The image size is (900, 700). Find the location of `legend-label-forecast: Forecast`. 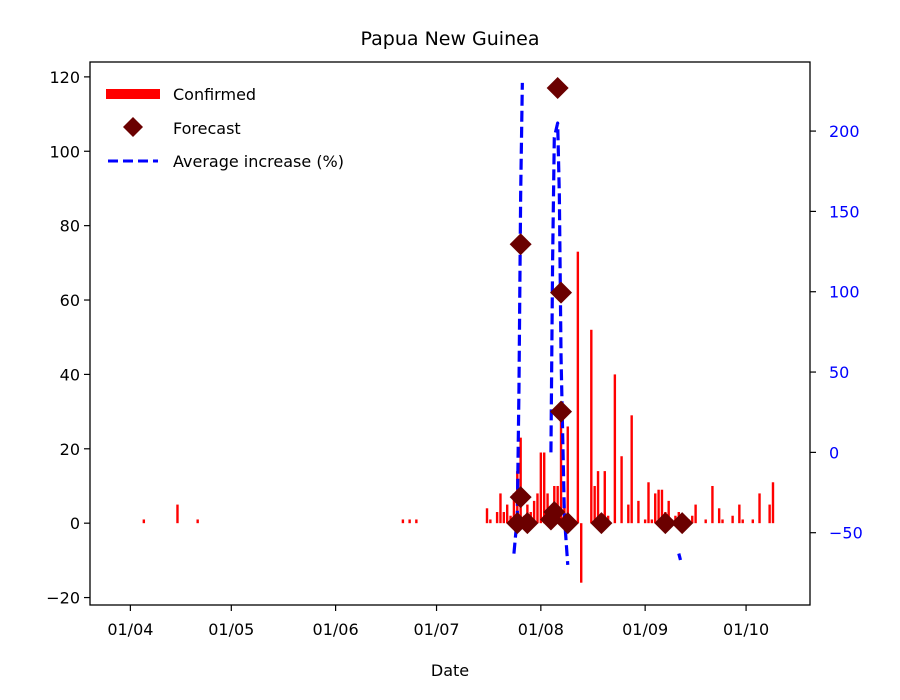

legend-label-forecast: Forecast is located at coordinates (207, 128).